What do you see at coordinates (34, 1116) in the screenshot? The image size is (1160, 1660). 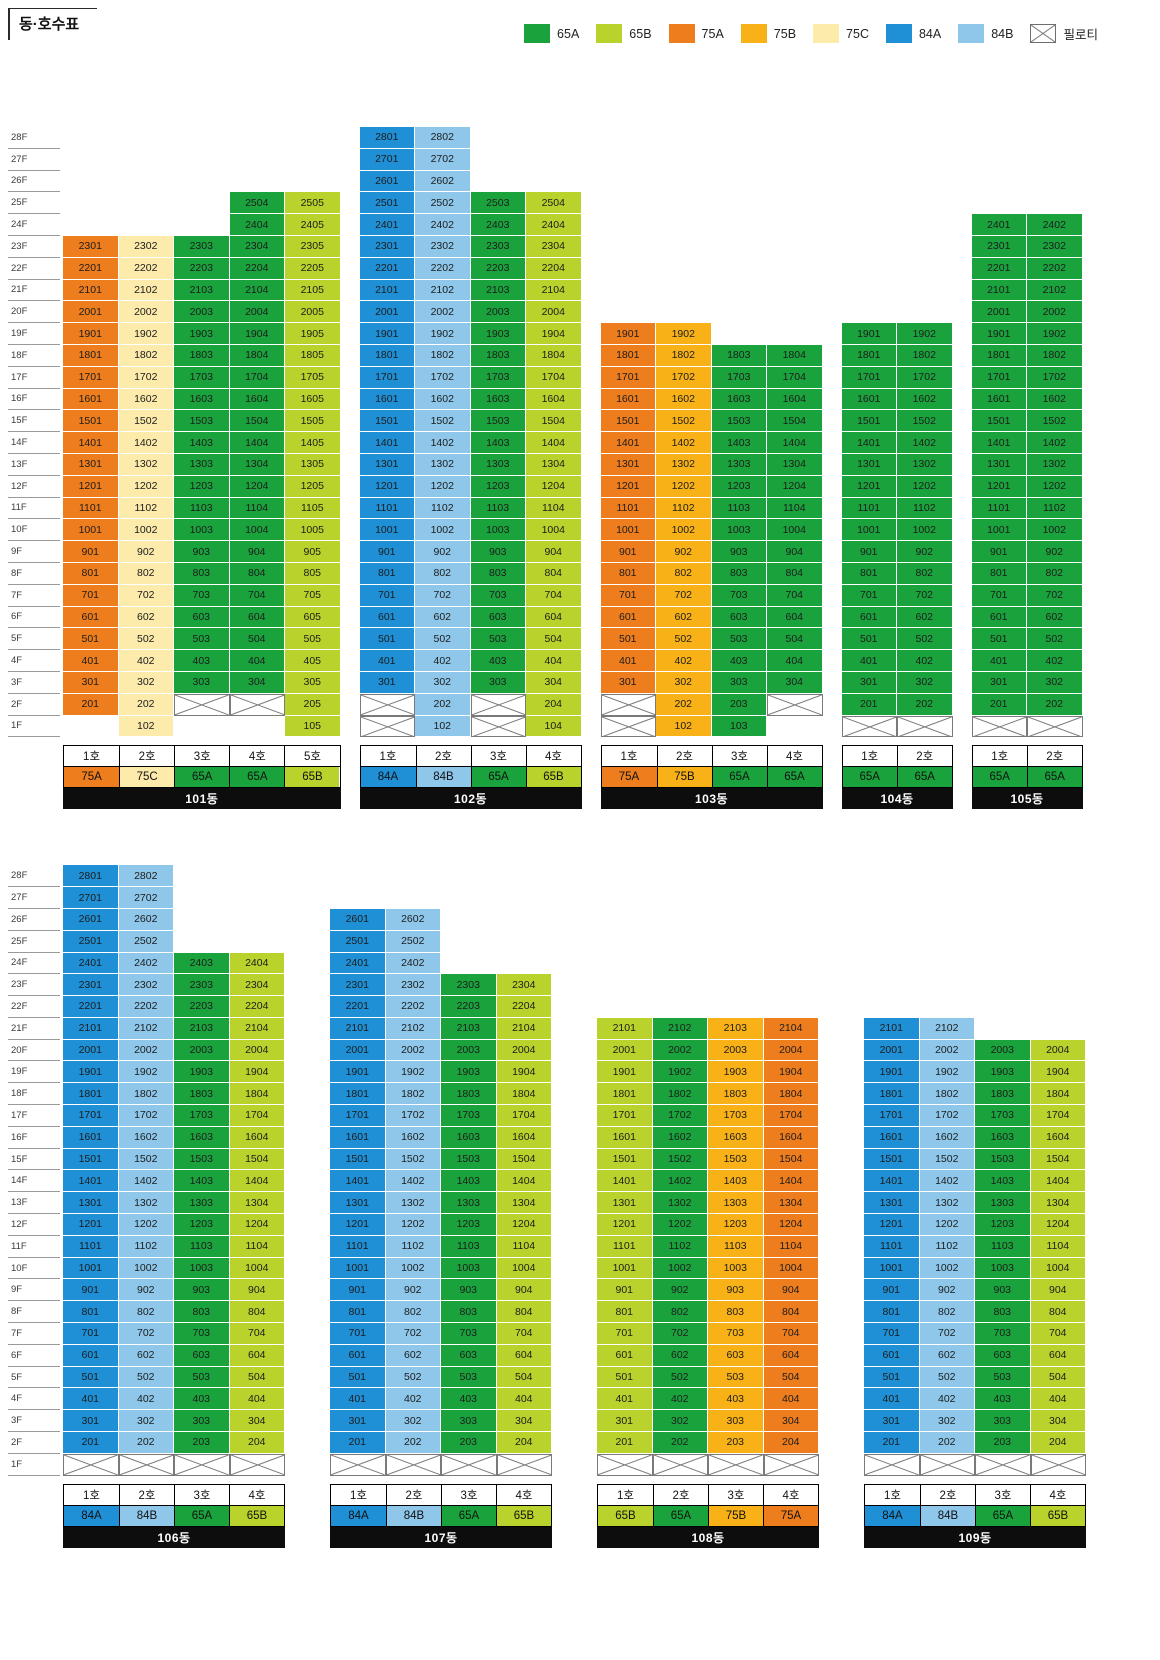 I see `floor-label-17F: 17F` at bounding box center [34, 1116].